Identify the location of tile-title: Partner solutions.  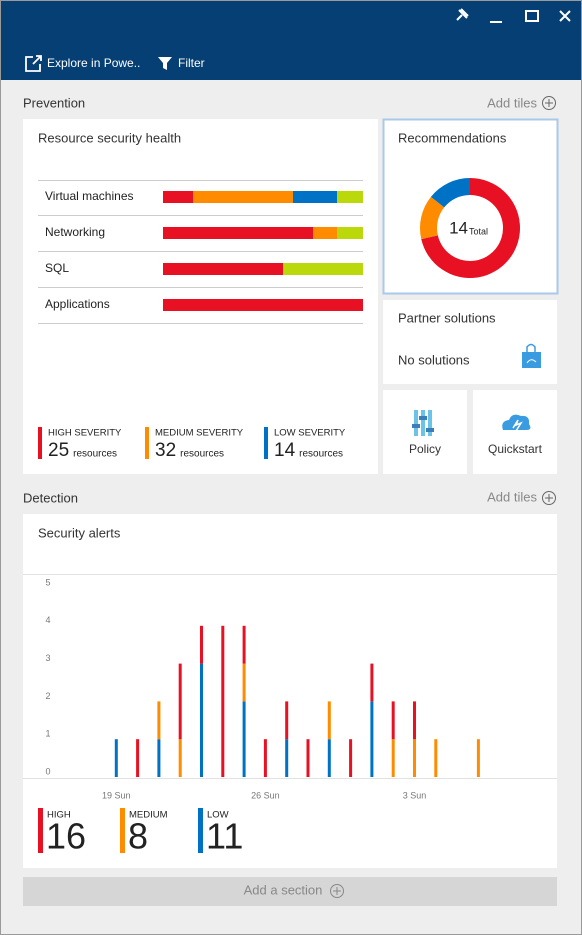
(447, 317).